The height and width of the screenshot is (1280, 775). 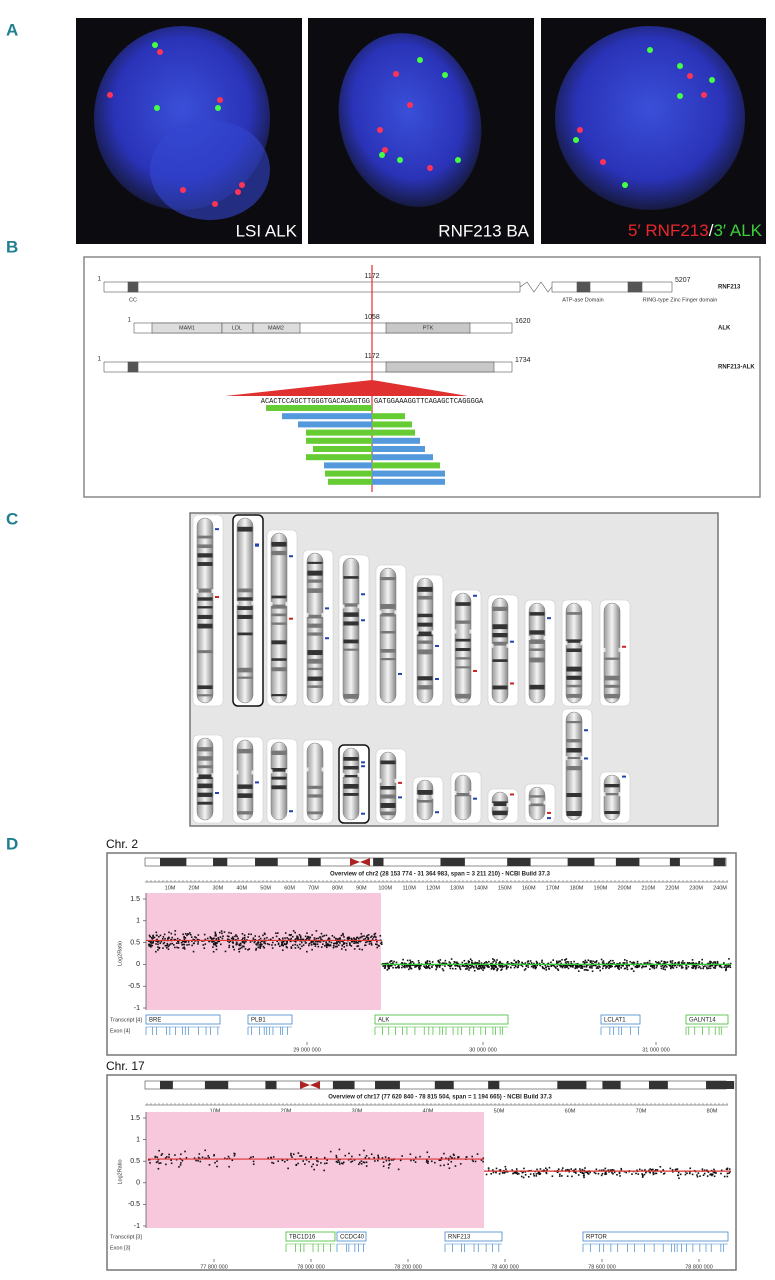 What do you see at coordinates (313, 888) in the screenshot?
I see `ruler-label: 70M` at bounding box center [313, 888].